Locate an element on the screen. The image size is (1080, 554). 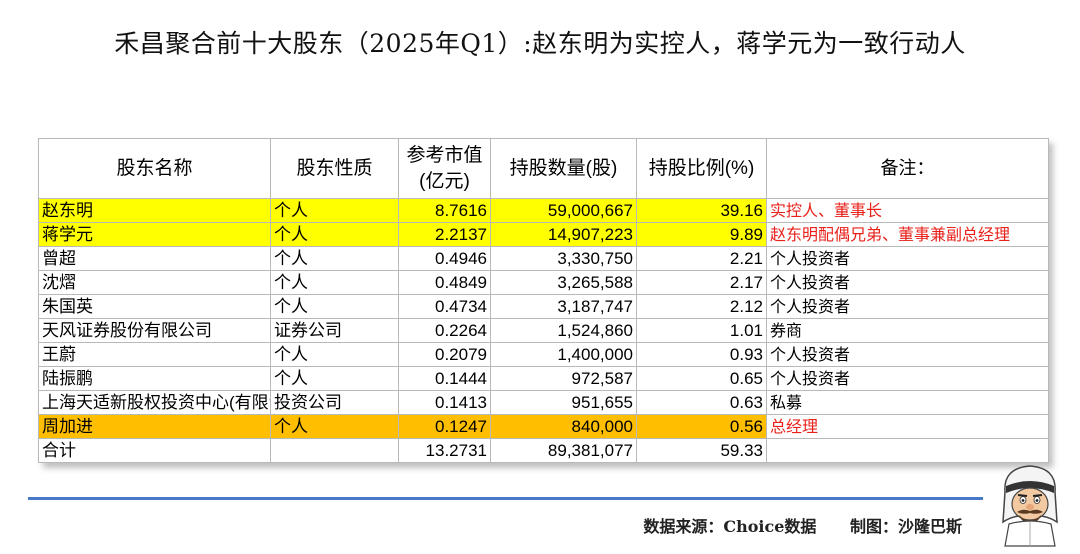
cell-share-count: 840,000 is located at coordinates (563, 426).